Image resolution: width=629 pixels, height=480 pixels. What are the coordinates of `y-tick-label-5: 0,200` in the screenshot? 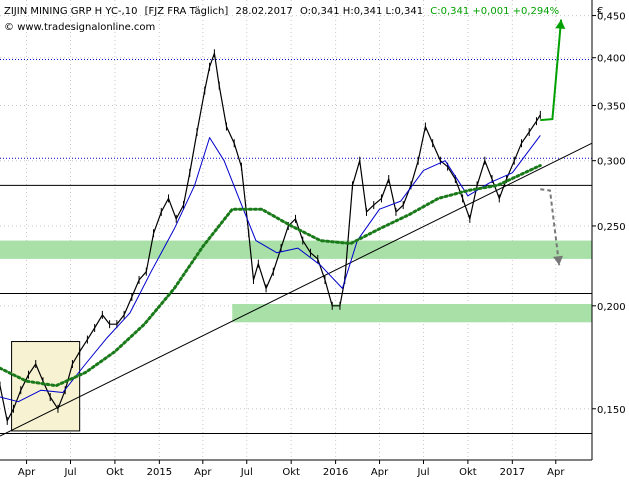 It's located at (611, 307).